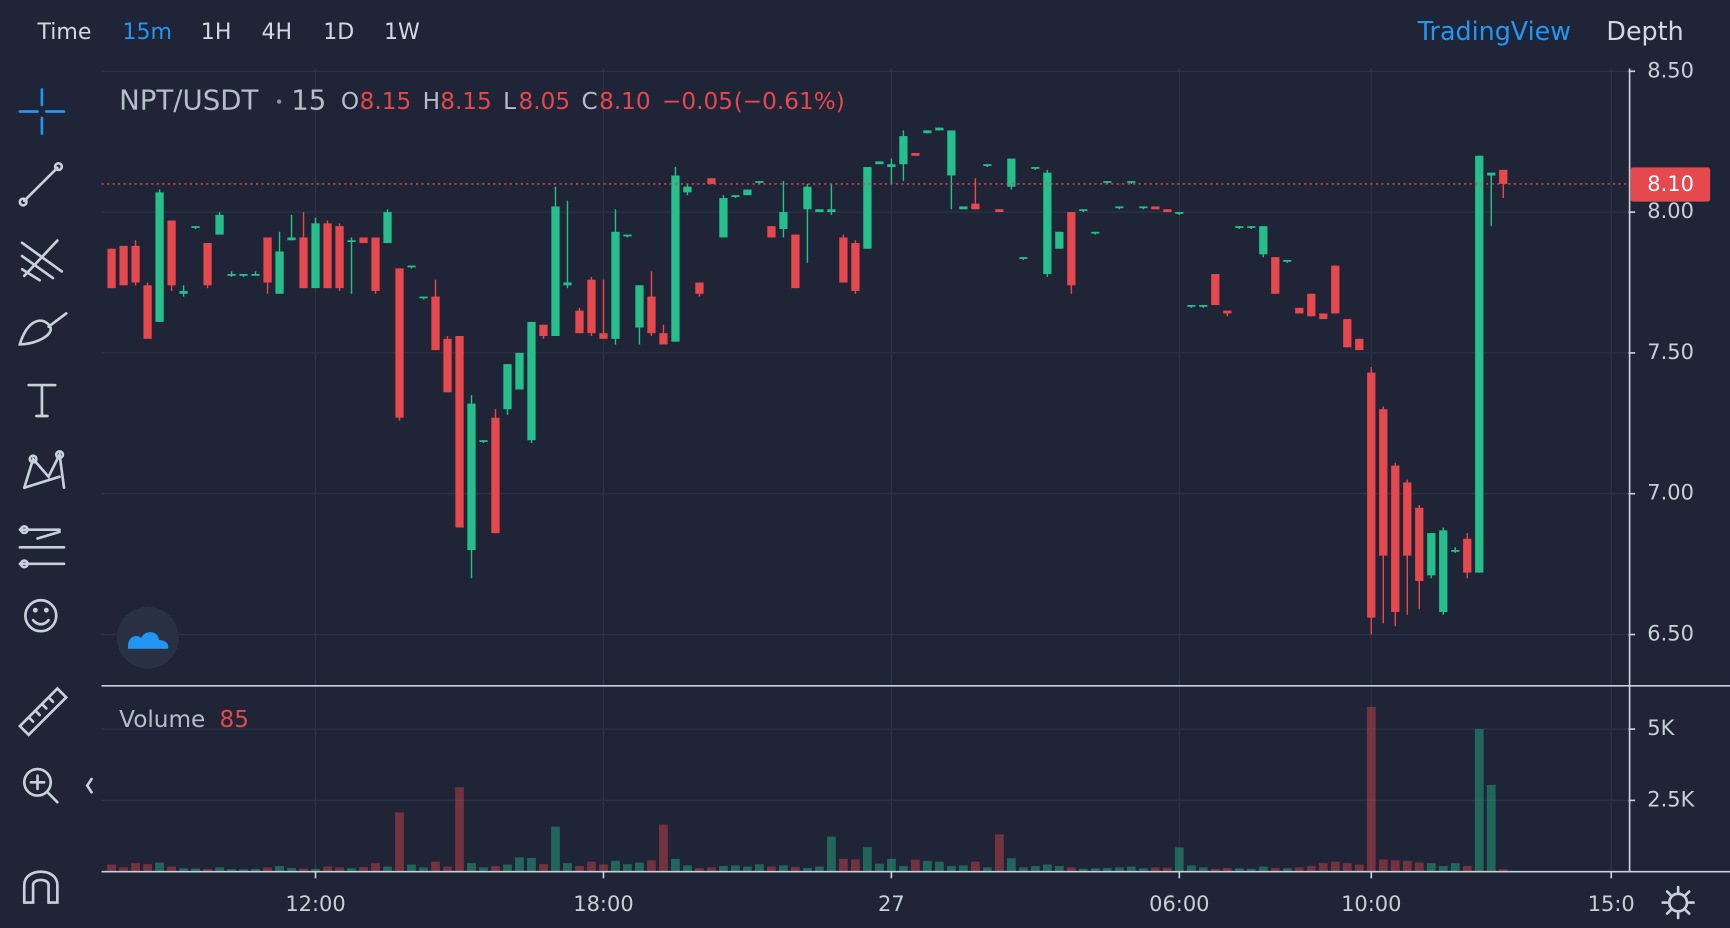 This screenshot has width=1730, height=928. I want to click on emoji-tool, so click(41, 615).